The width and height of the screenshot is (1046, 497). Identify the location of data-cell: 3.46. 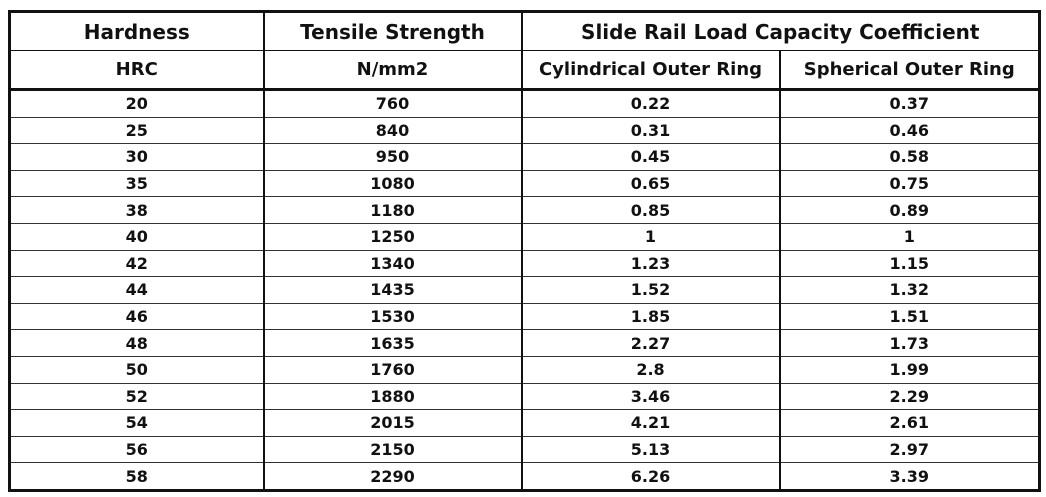
(650, 397).